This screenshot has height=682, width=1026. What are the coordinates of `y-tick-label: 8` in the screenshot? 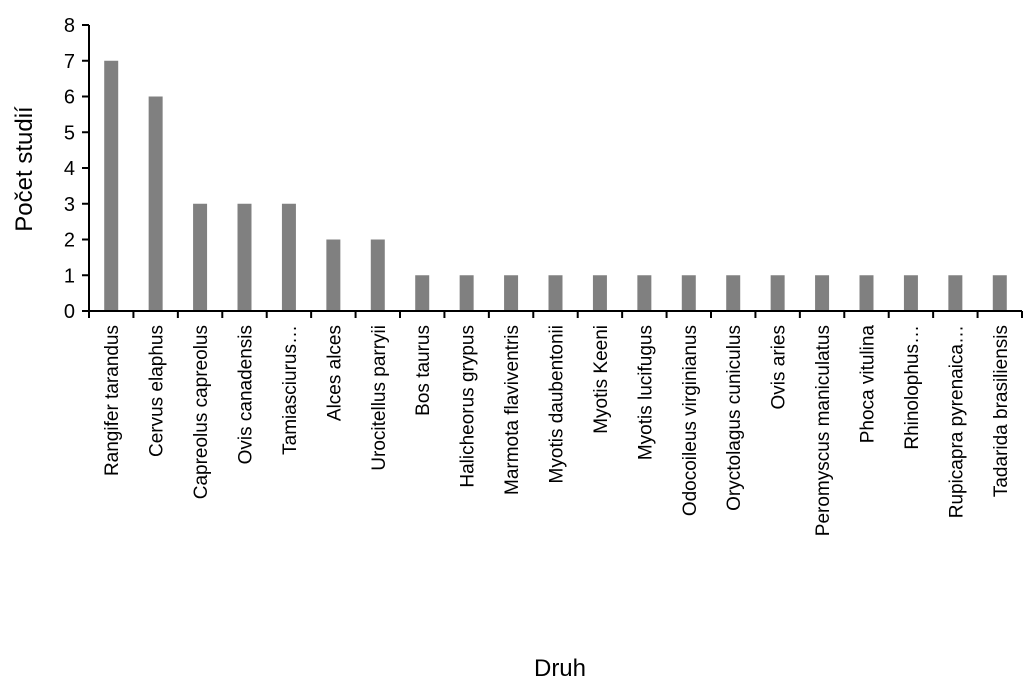 It's located at (69, 26).